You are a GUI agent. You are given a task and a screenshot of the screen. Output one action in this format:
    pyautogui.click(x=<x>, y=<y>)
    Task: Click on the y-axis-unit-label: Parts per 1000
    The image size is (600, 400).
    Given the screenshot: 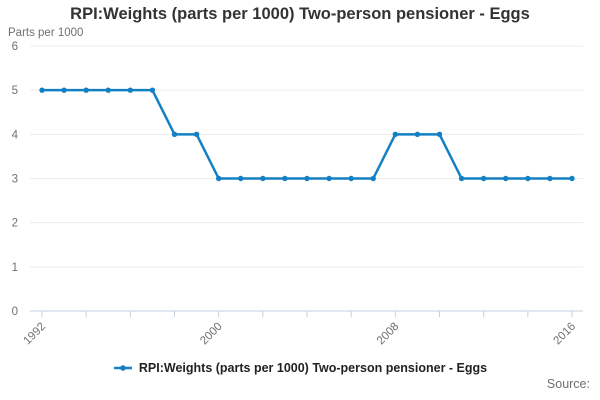 What is the action you would take?
    pyautogui.click(x=46, y=33)
    